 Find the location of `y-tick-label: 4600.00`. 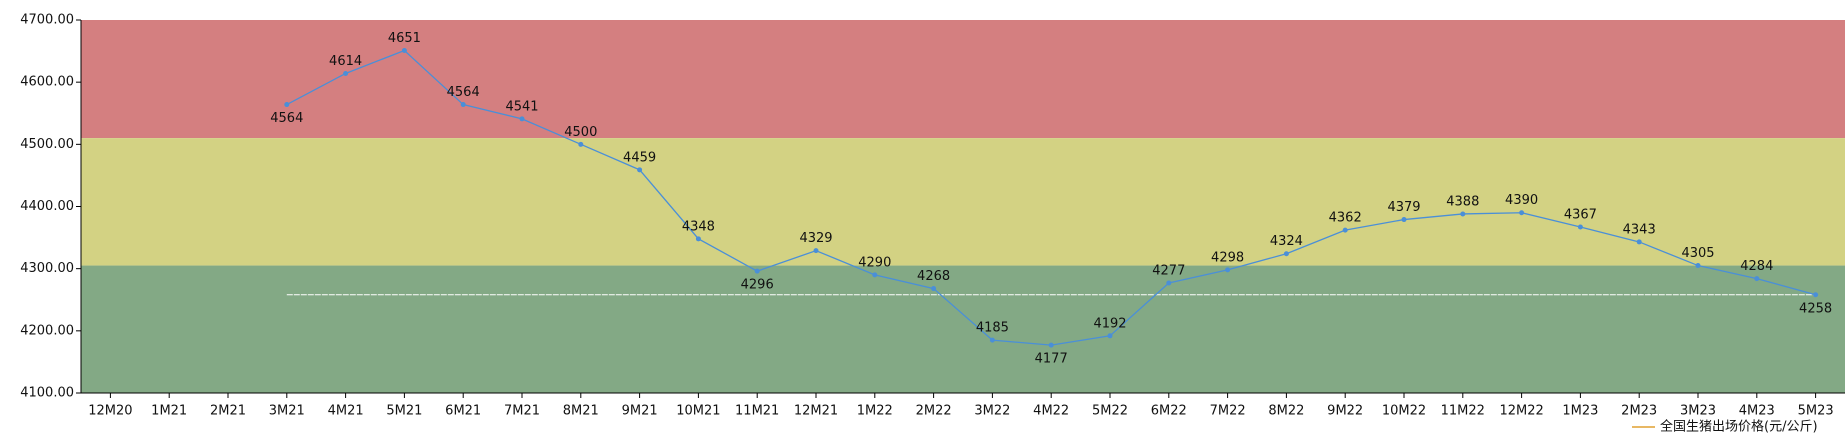

y-tick-label: 4600.00 is located at coordinates (47, 82).